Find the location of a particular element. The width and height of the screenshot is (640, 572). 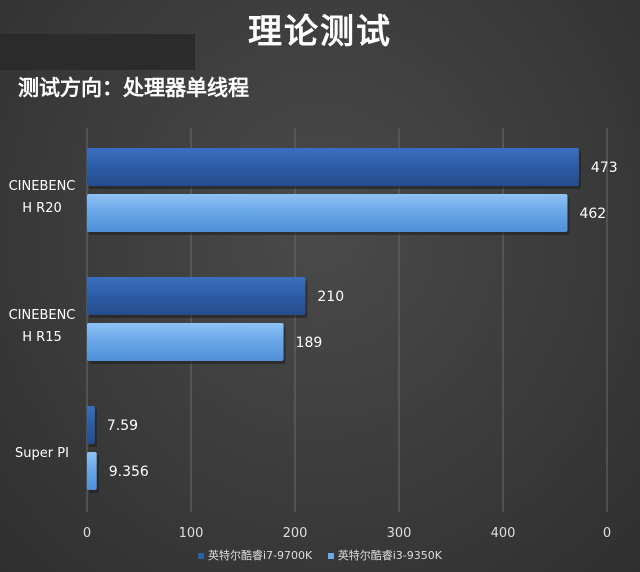

legend-item-series-1: 英特尔酷睿i7-9700K is located at coordinates (255, 555).